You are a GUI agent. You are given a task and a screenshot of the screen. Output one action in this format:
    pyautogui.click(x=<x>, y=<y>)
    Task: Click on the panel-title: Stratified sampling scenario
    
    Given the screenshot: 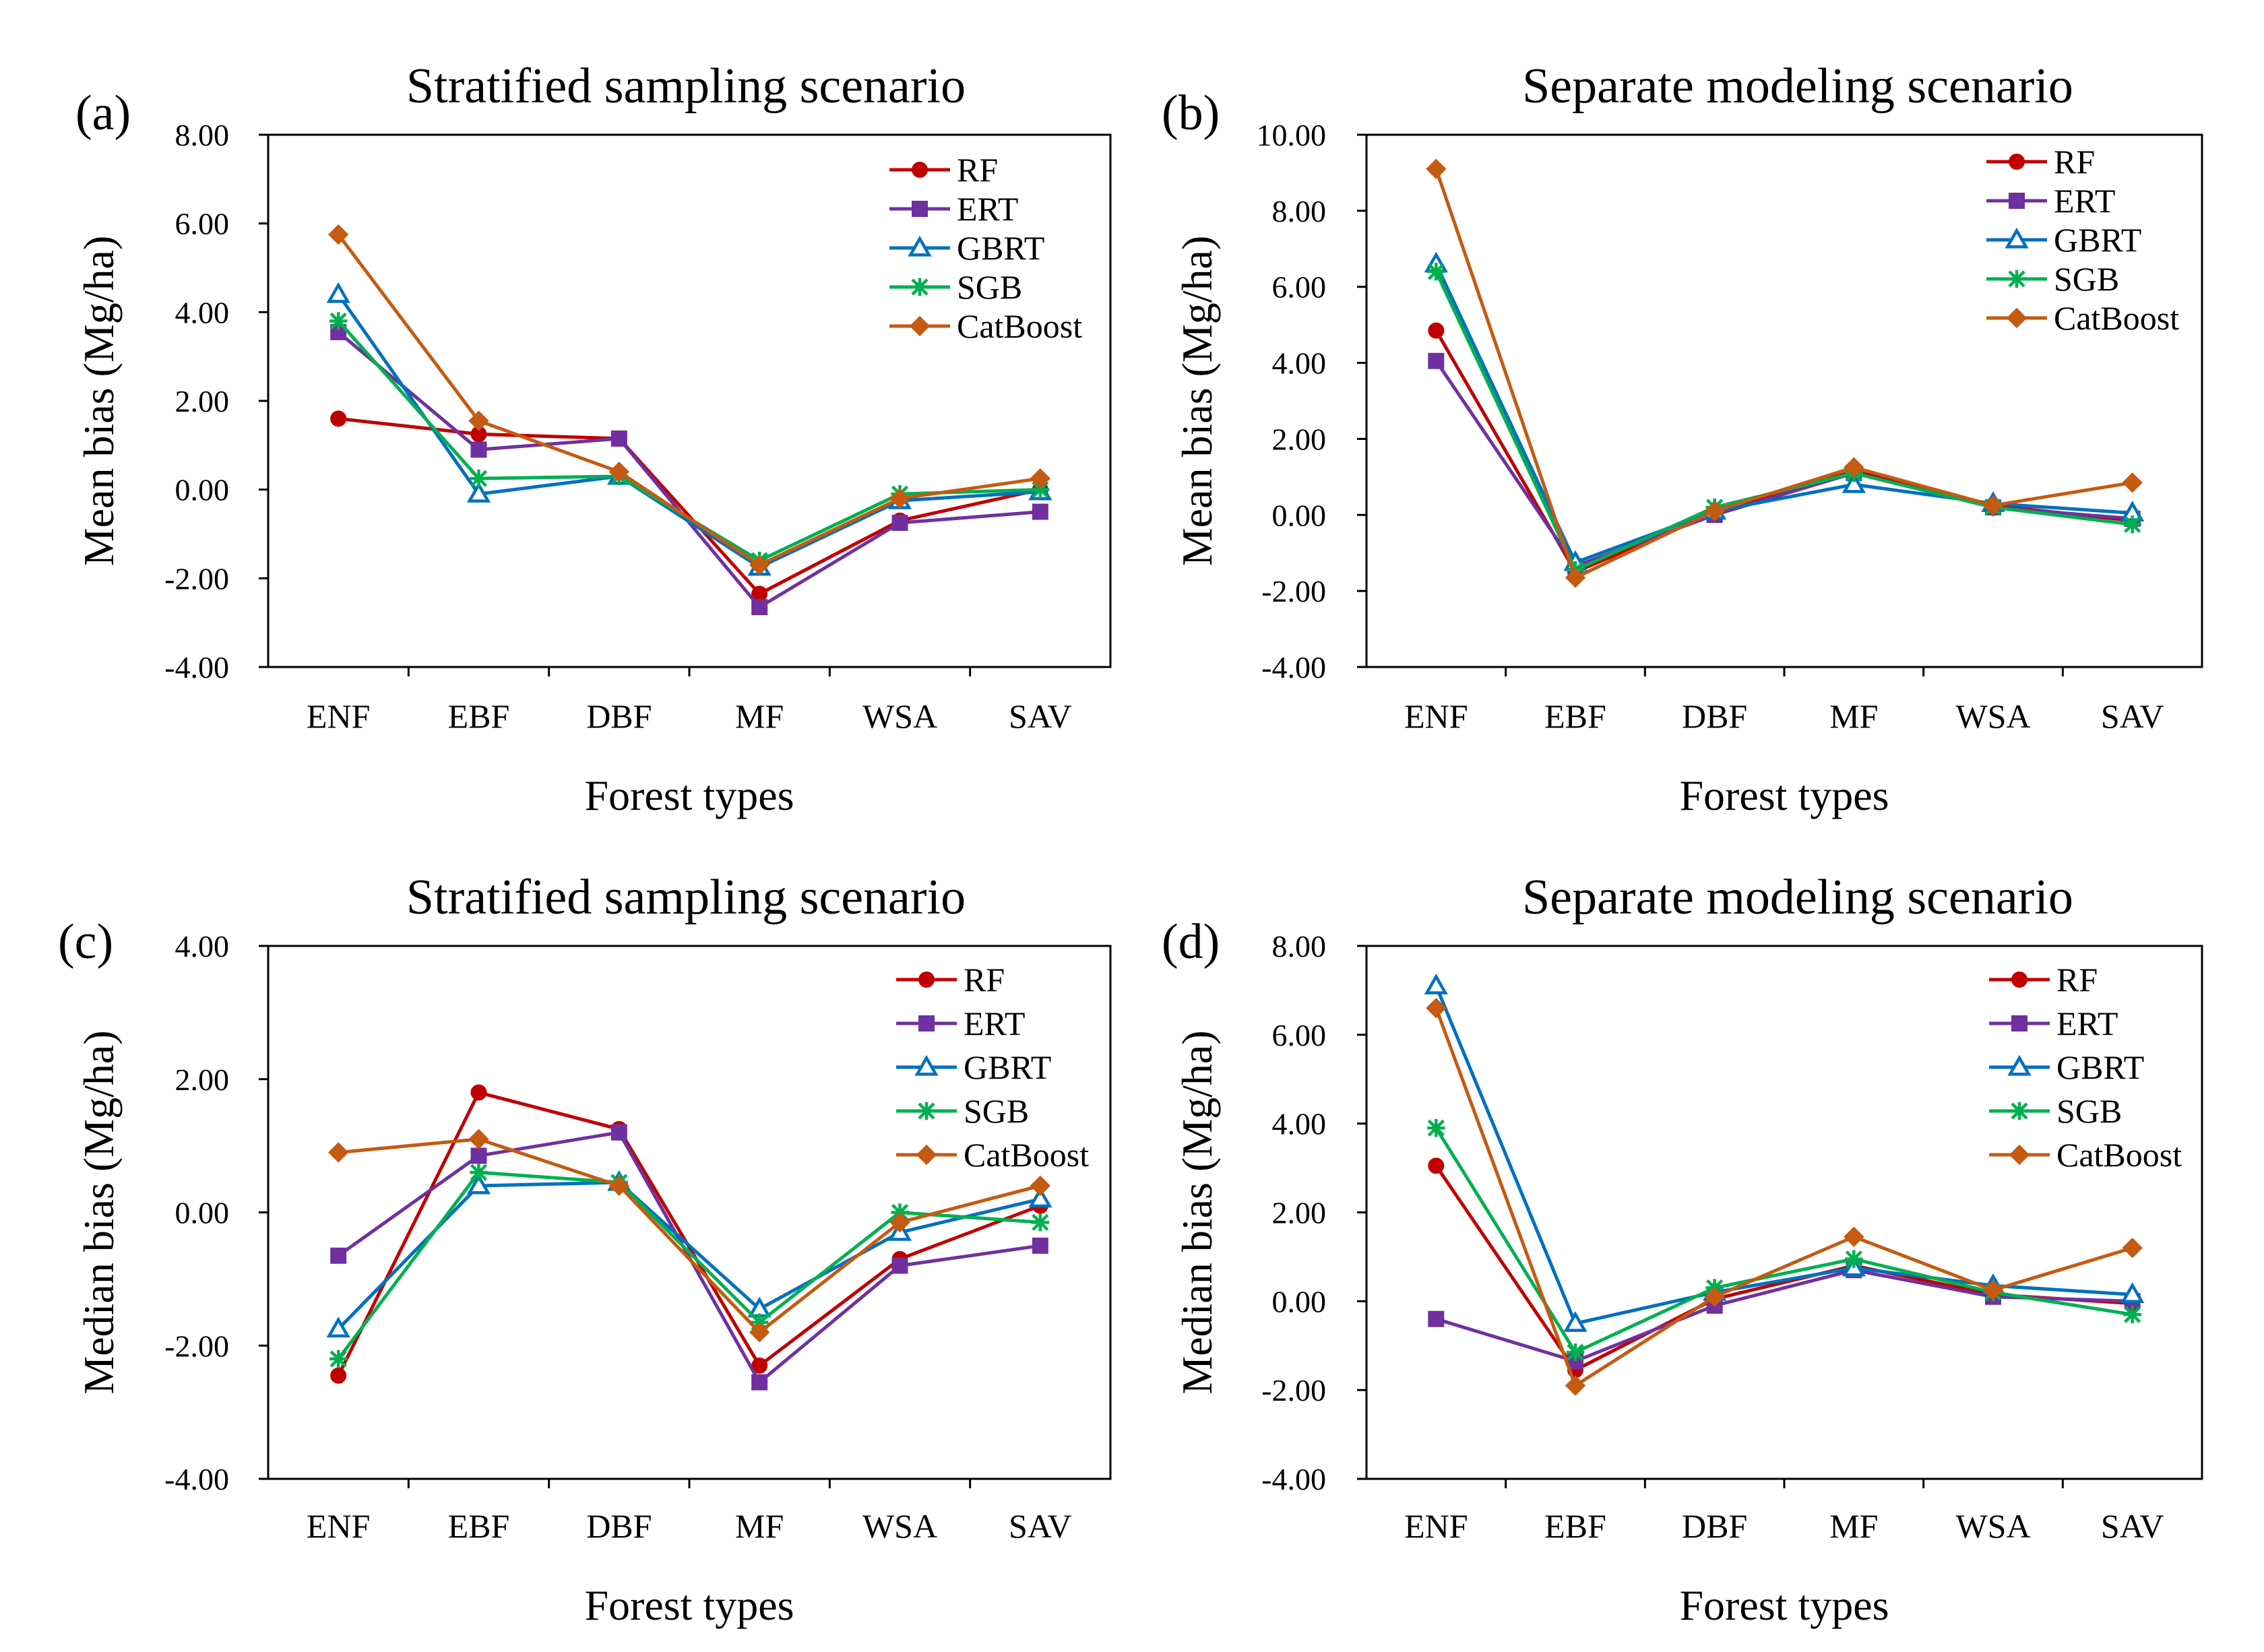 What is the action you would take?
    pyautogui.click(x=686, y=897)
    